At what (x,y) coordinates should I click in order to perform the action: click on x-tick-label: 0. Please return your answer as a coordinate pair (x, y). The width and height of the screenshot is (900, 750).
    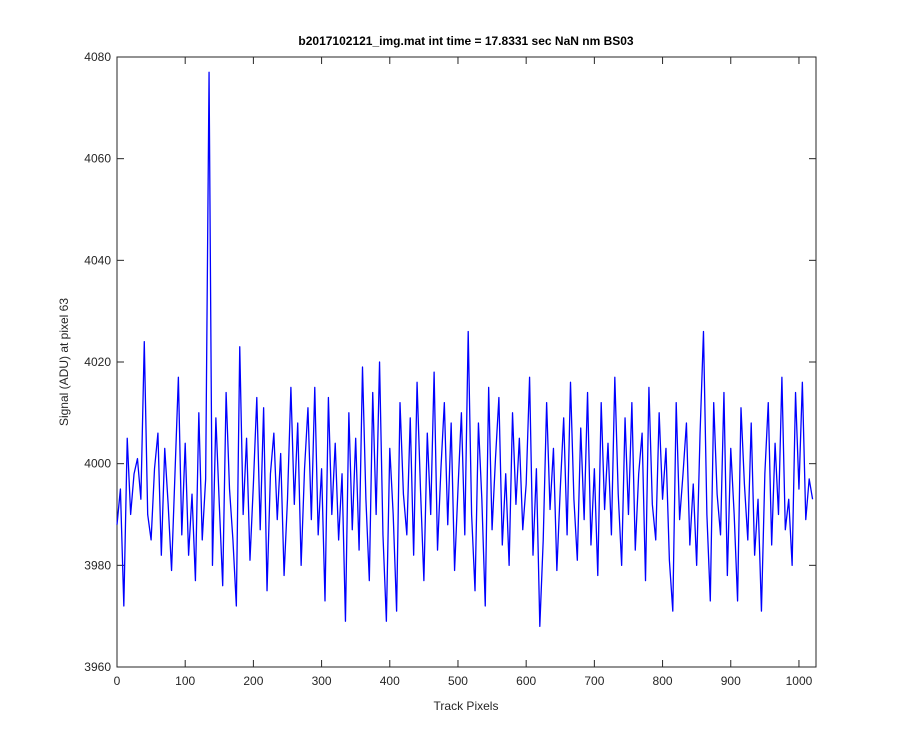
    Looking at the image, I should click on (117, 681).